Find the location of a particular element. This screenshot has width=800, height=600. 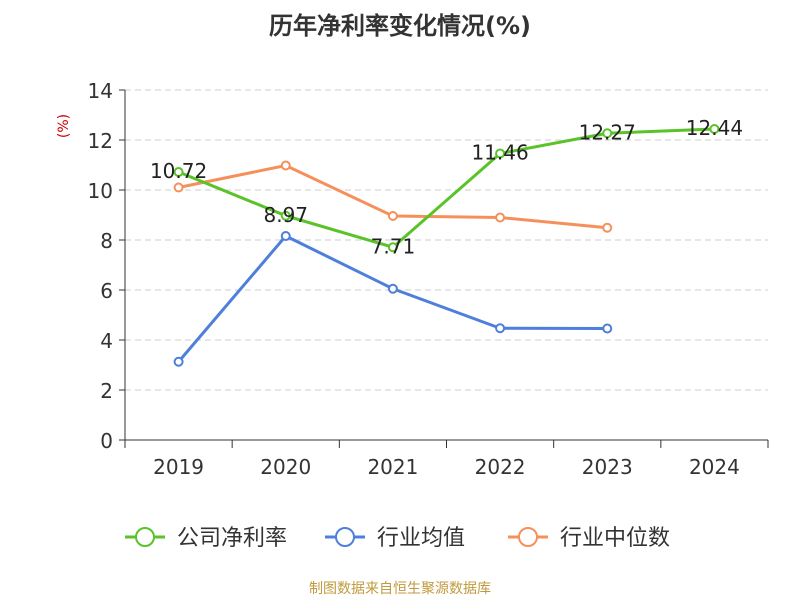

x-tick-label: 2020 is located at coordinates (285, 467).